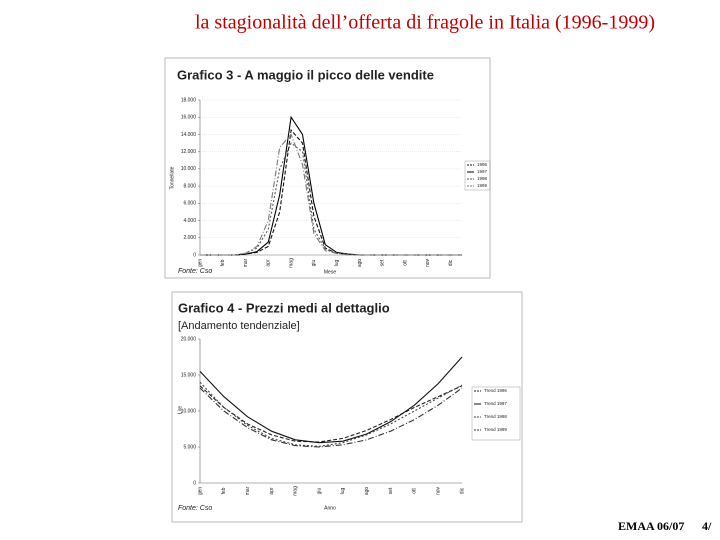  I want to click on legend-label: 1997, so click(482, 171).